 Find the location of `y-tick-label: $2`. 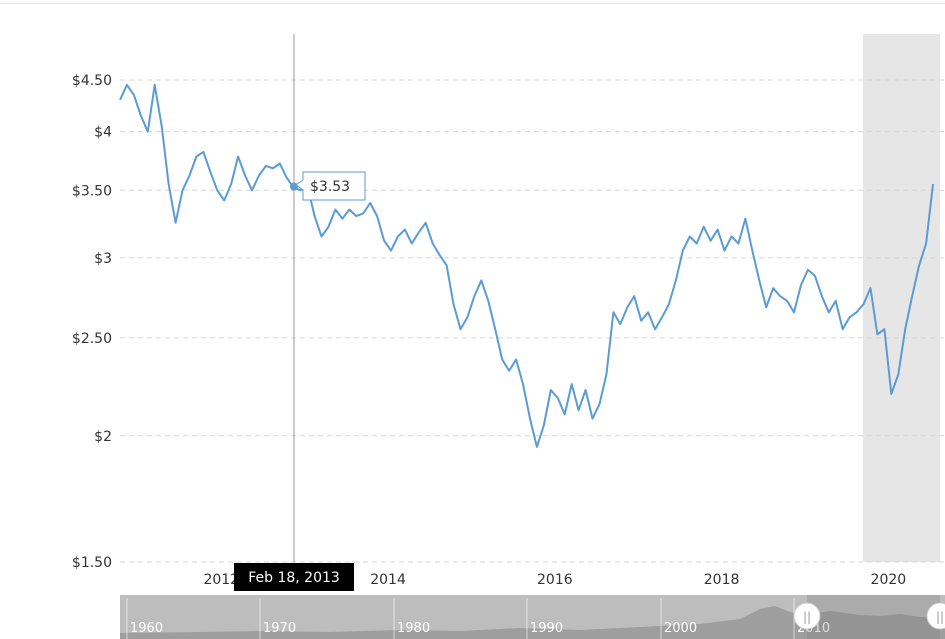

y-tick-label: $2 is located at coordinates (103, 437).